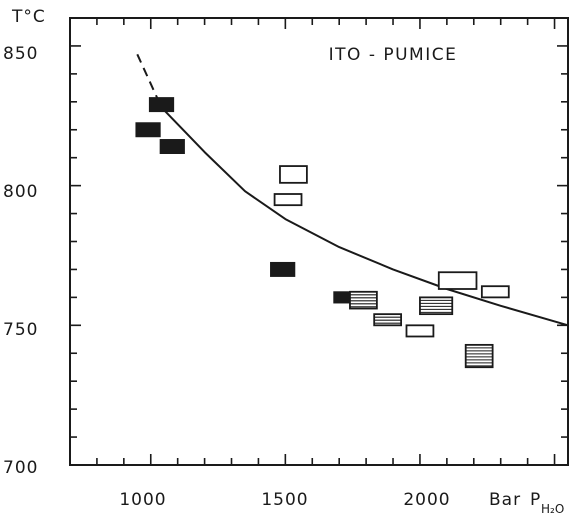 Image resolution: width=584 pixels, height=520 pixels. Describe the element at coordinates (552, 509) in the screenshot. I see `x-axis-subscript: H₂O` at that location.